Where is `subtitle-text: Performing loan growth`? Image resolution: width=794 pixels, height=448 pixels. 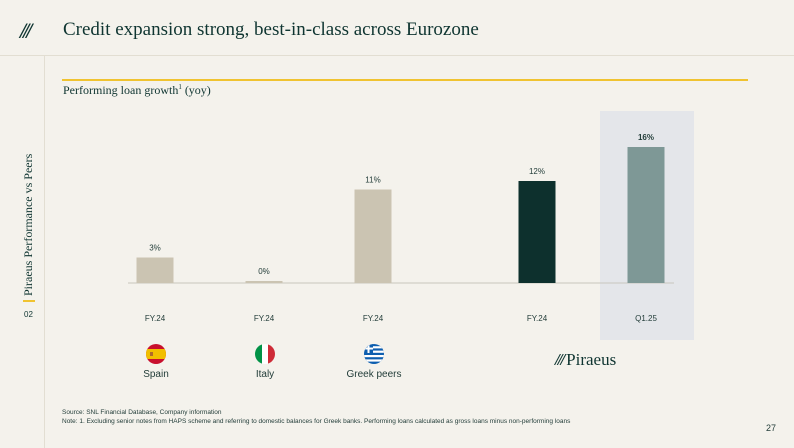 subtitle-text: Performing loan growth is located at coordinates (121, 90).